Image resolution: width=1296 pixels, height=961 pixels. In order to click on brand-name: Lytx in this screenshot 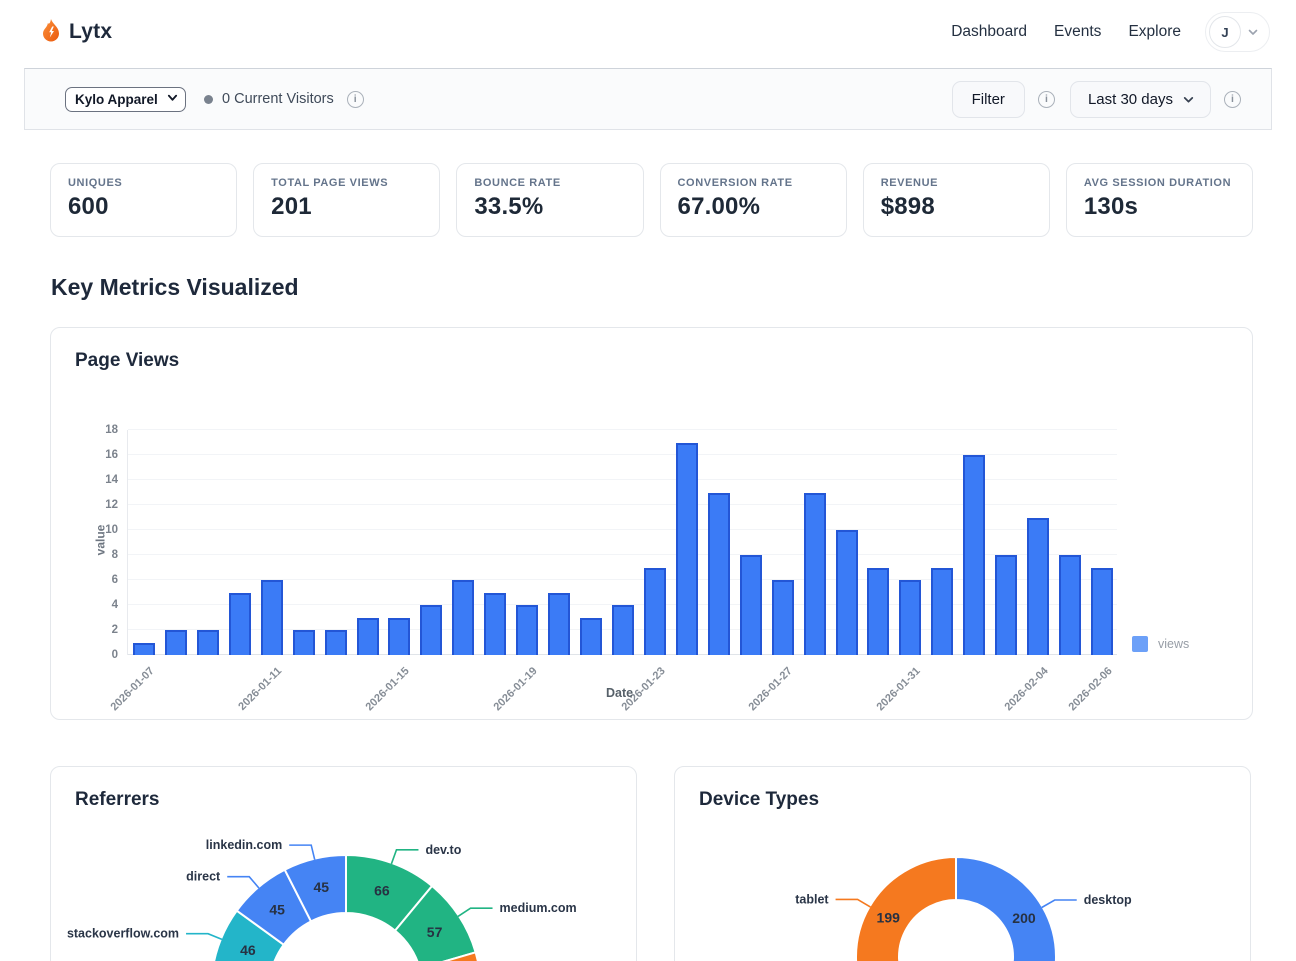, I will do `click(91, 31)`.